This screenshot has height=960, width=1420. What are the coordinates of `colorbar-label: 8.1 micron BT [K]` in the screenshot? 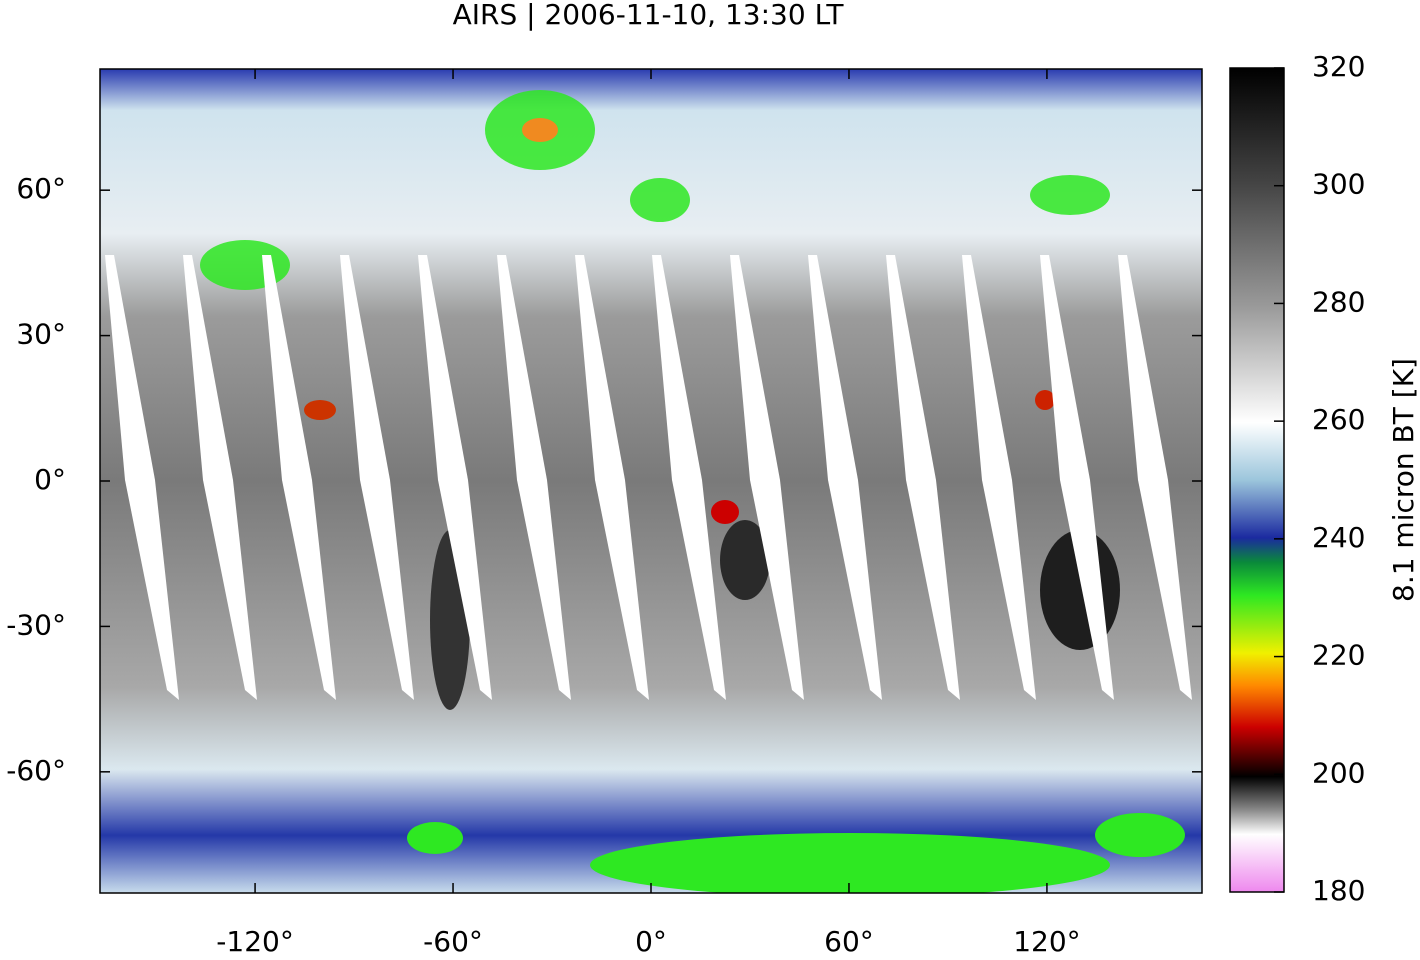 It's located at (1403, 480).